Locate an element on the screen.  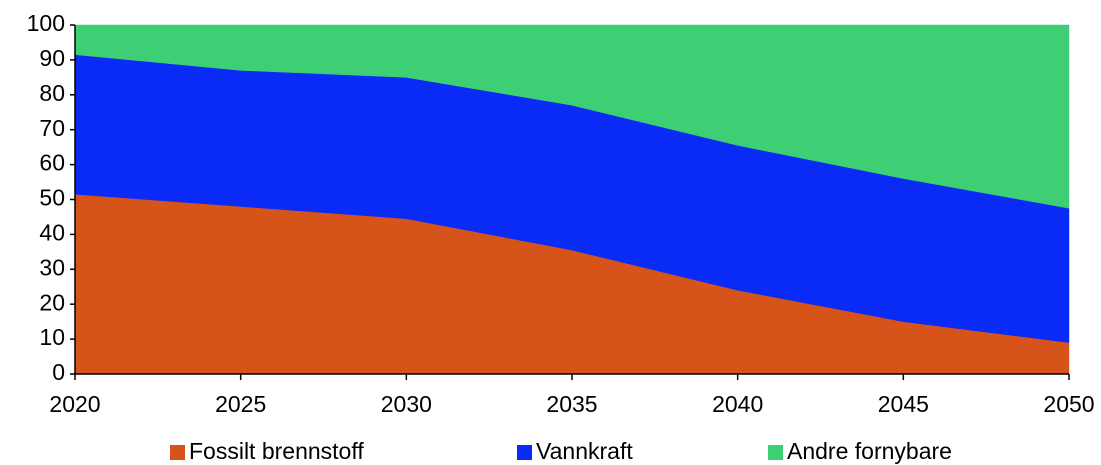
x-tick-label: 2045 is located at coordinates (903, 404).